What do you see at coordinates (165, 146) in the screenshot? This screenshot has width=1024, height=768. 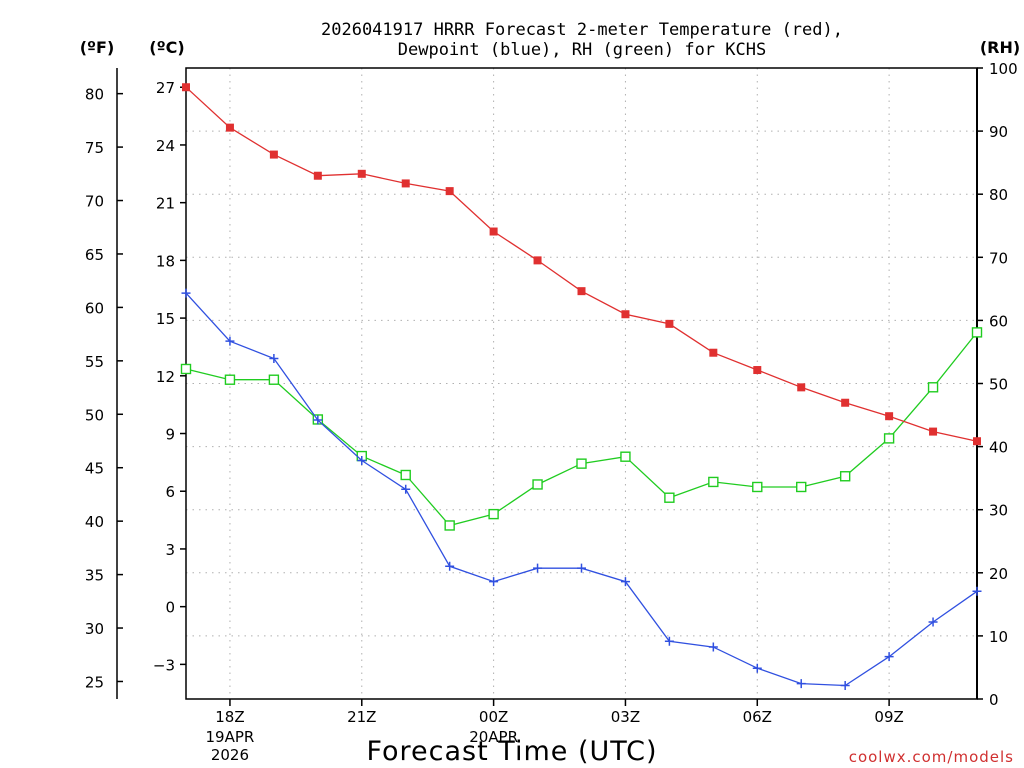 I see `celsius-tick-label: 24` at bounding box center [165, 146].